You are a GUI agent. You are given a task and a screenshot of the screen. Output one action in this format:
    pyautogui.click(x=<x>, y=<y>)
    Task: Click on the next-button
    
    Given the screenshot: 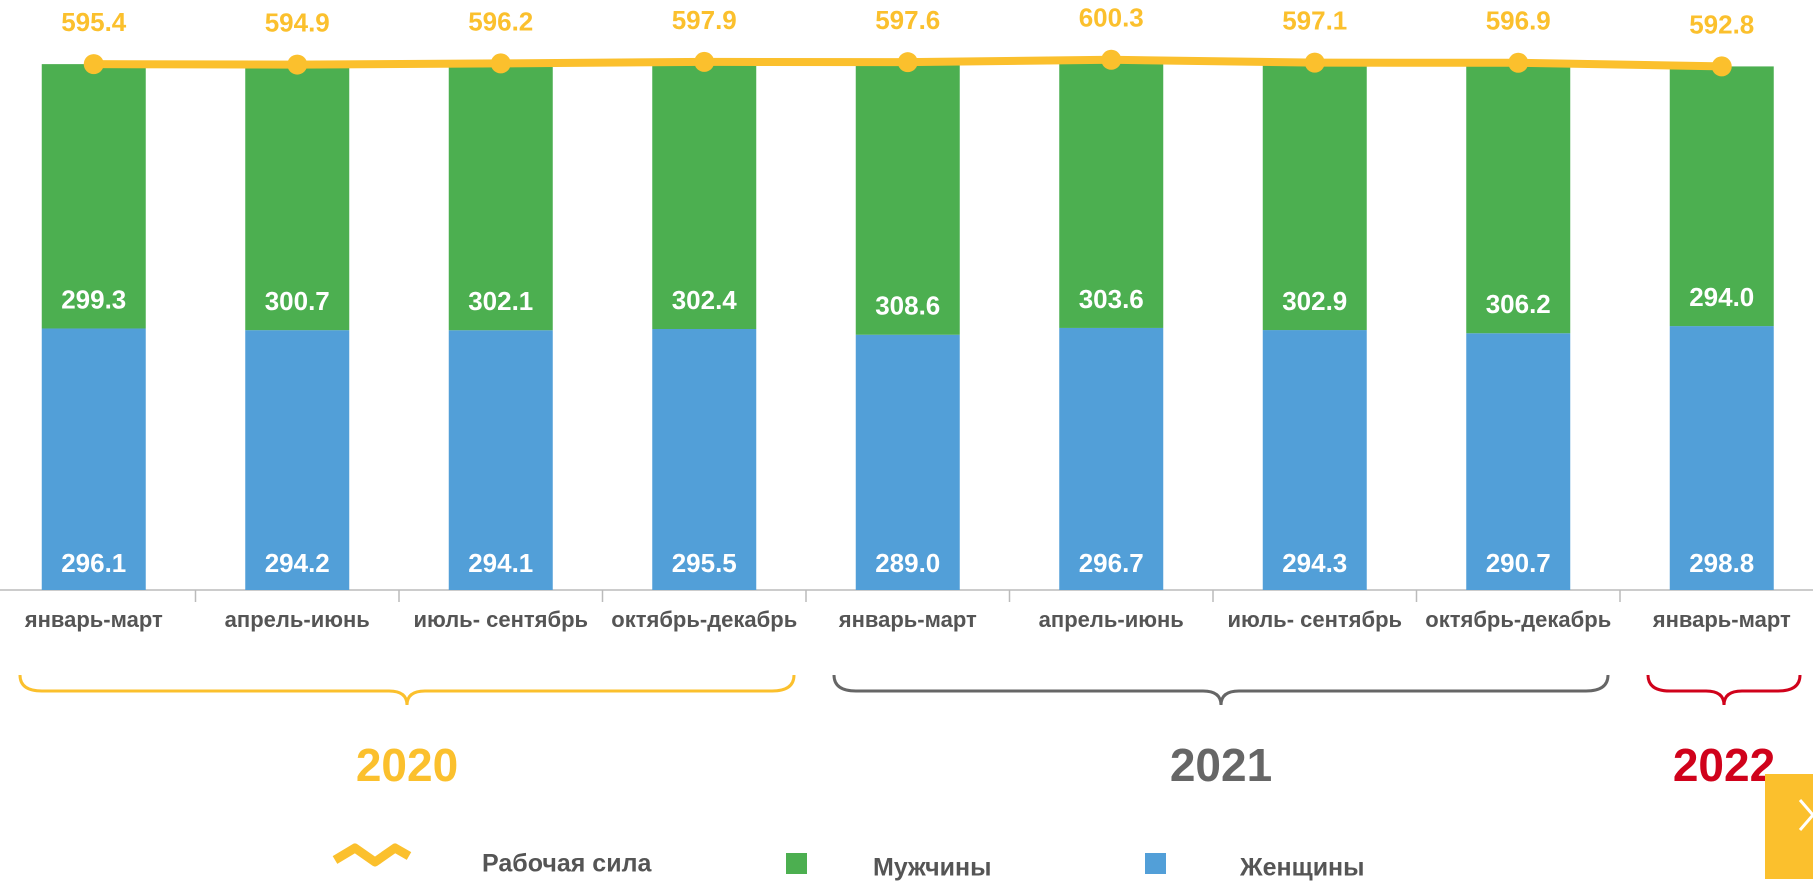 What is the action you would take?
    pyautogui.click(x=1789, y=826)
    